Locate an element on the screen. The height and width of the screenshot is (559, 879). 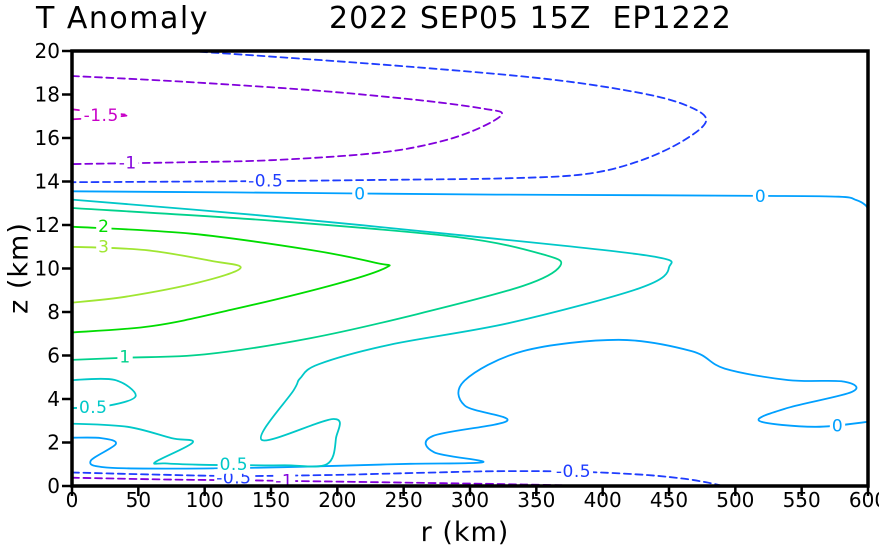
x-tick-label: 200 is located at coordinates (337, 500).